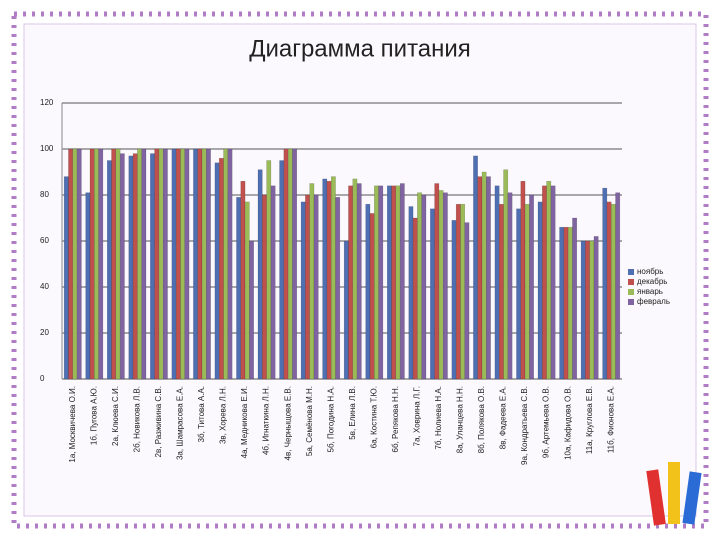  What do you see at coordinates (481, 419) in the screenshot?
I see `x-tick-label: 8б, Полякова О.В.` at bounding box center [481, 419].